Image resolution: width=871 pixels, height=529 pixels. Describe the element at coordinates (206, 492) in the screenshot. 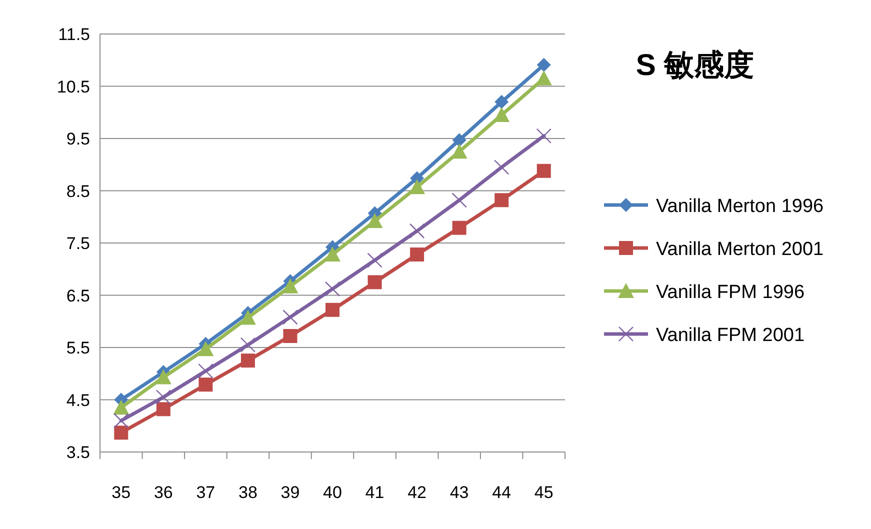

I see `x-tick-label: 37` at that location.